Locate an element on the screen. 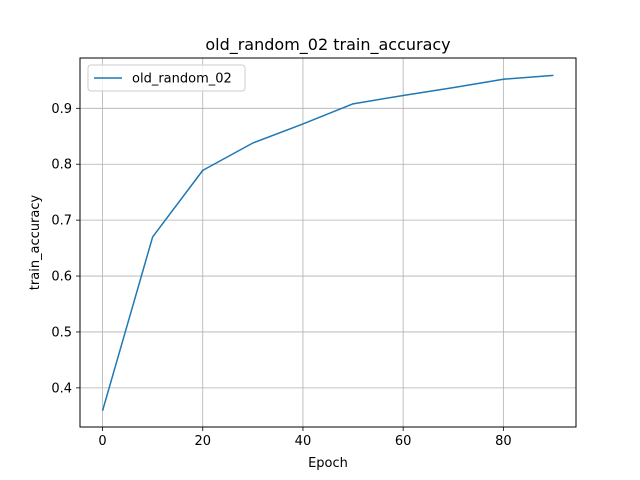 Image resolution: width=640 pixels, height=480 pixels. y-tick-label: 0.6 is located at coordinates (61, 277).